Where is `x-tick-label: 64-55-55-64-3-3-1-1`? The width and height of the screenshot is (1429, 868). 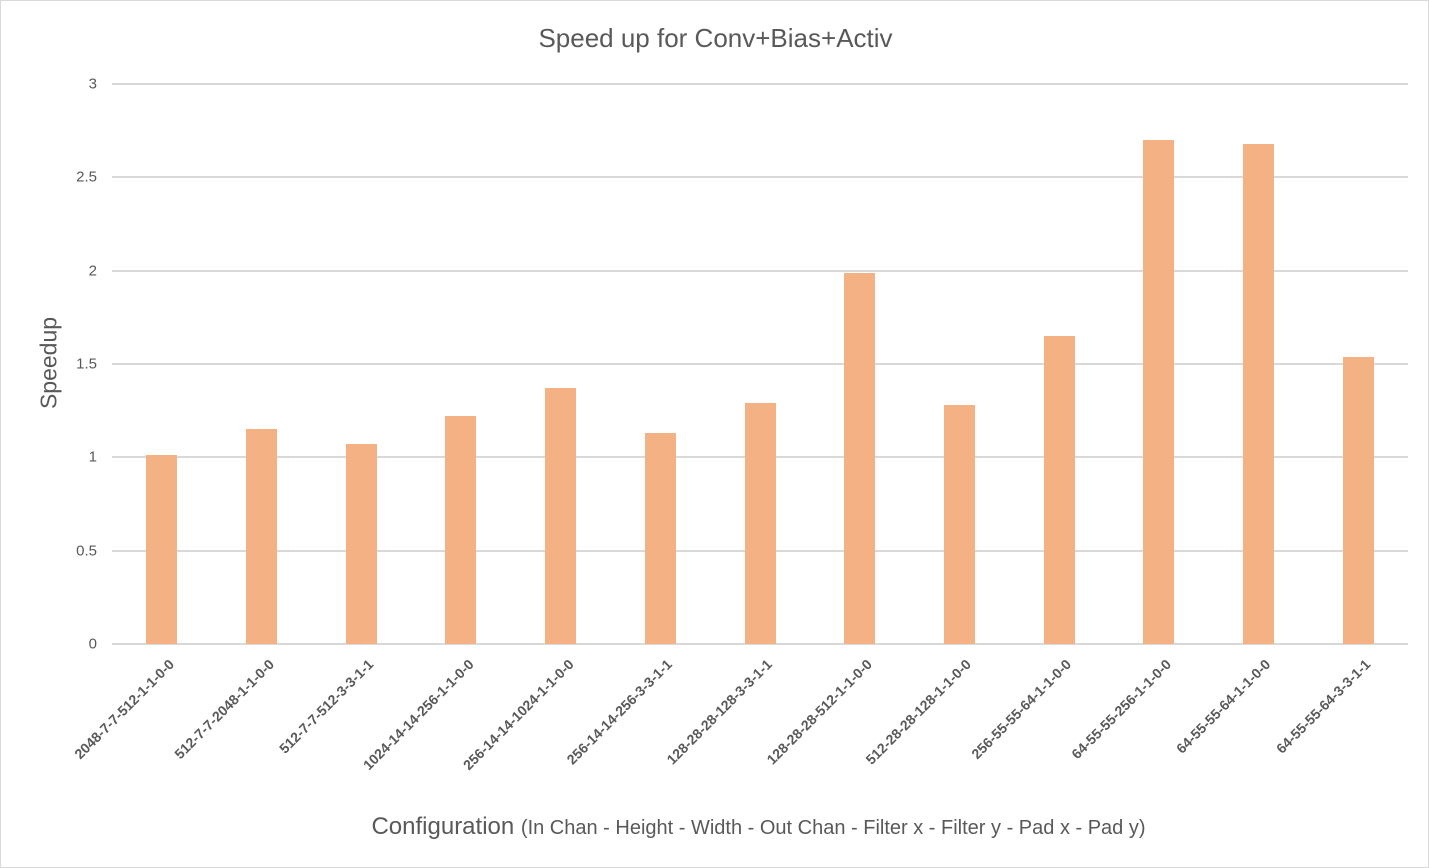
x-tick-label: 64-55-55-64-3-3-1-1 is located at coordinates (1323, 706).